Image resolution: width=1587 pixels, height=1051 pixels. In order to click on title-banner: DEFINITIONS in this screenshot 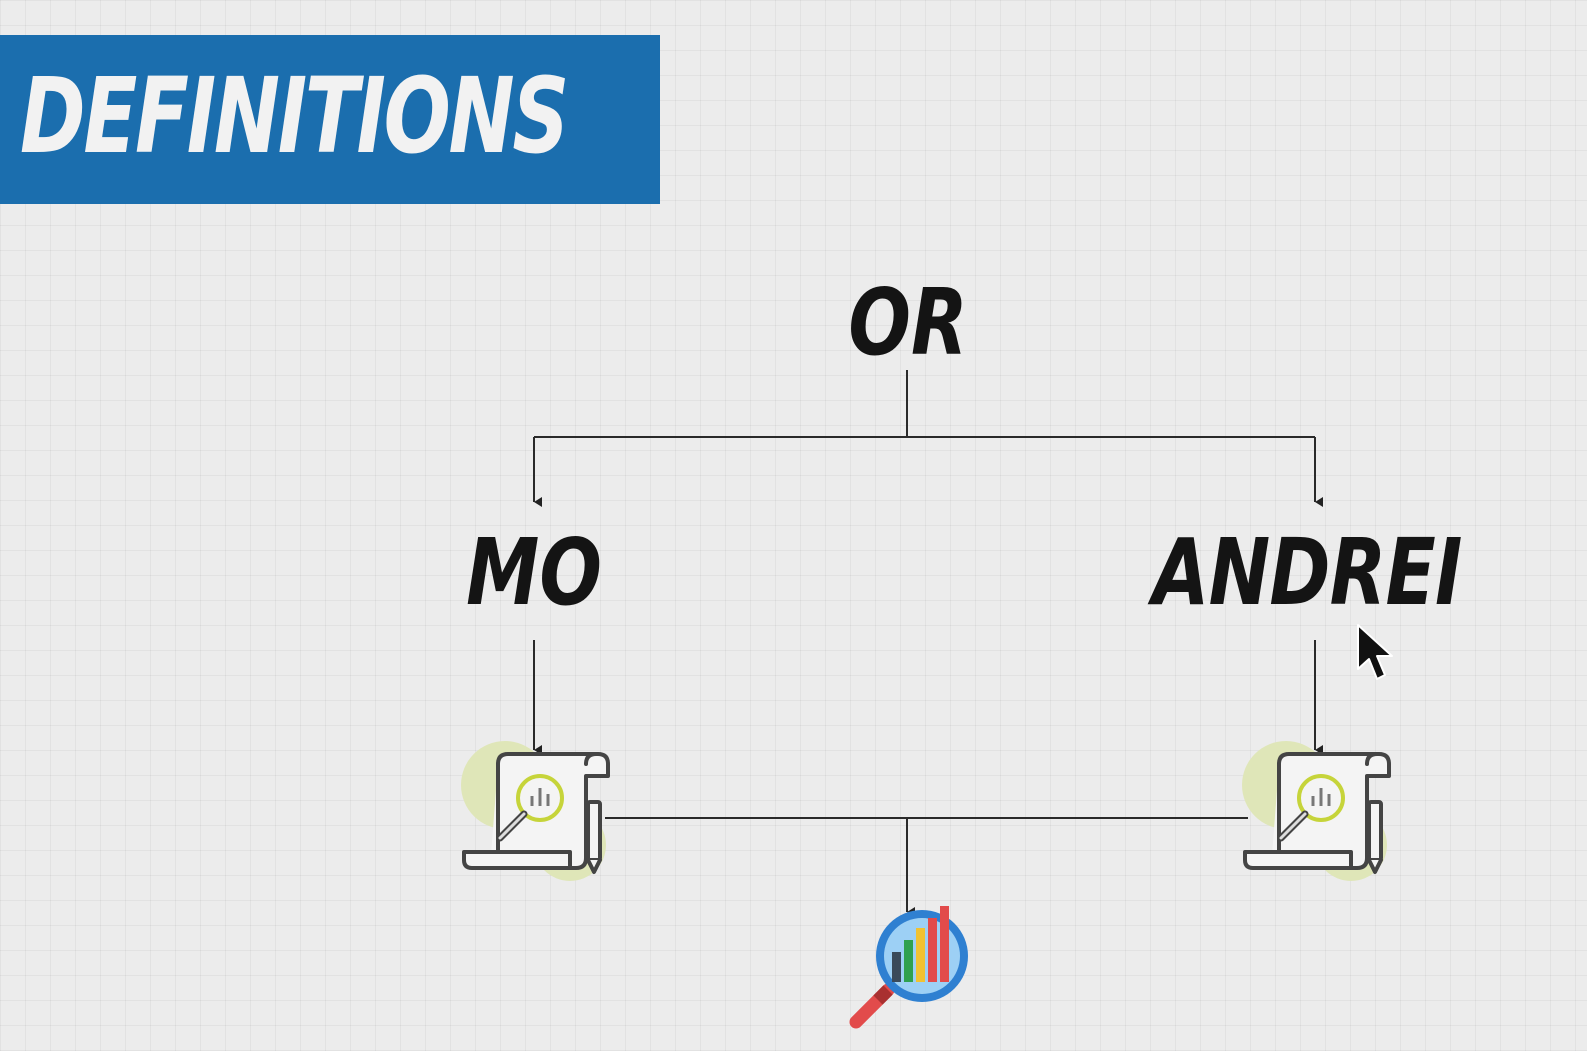, I will do `click(330, 119)`.